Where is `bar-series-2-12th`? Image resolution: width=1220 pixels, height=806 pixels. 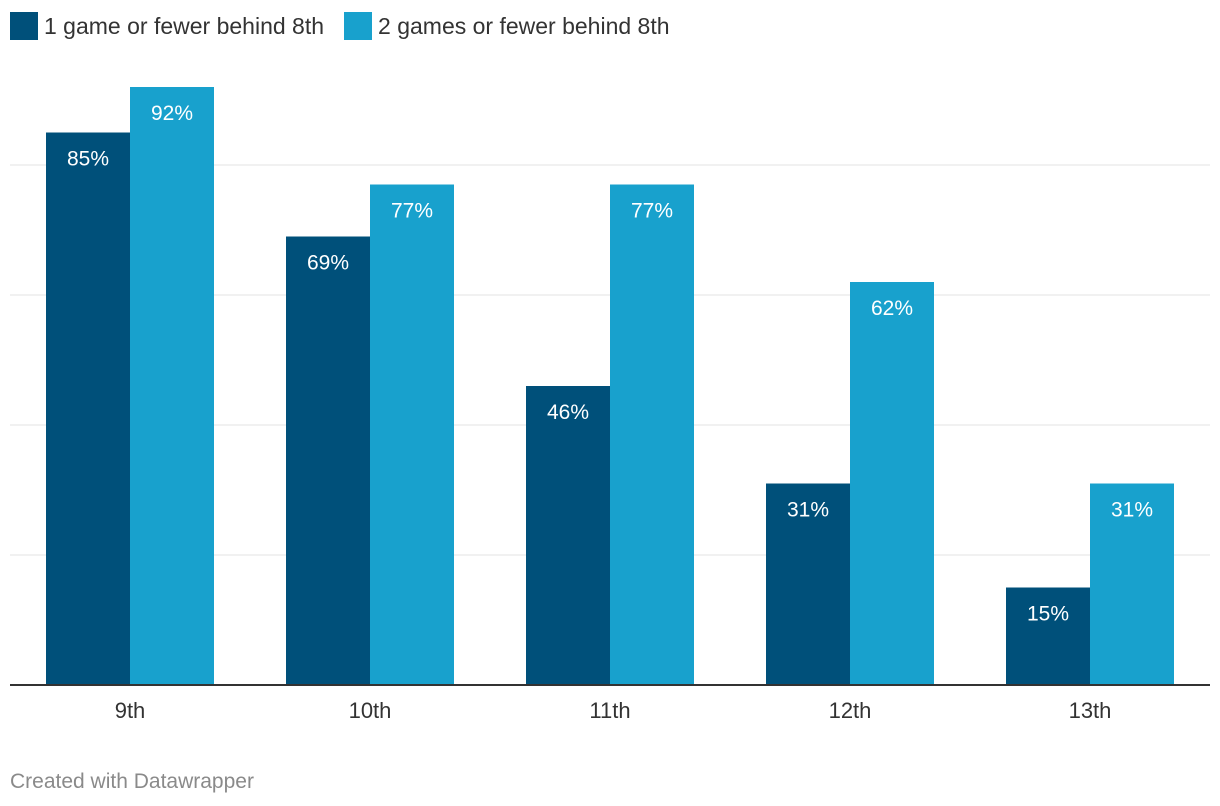
bar-series-2-12th is located at coordinates (892, 483).